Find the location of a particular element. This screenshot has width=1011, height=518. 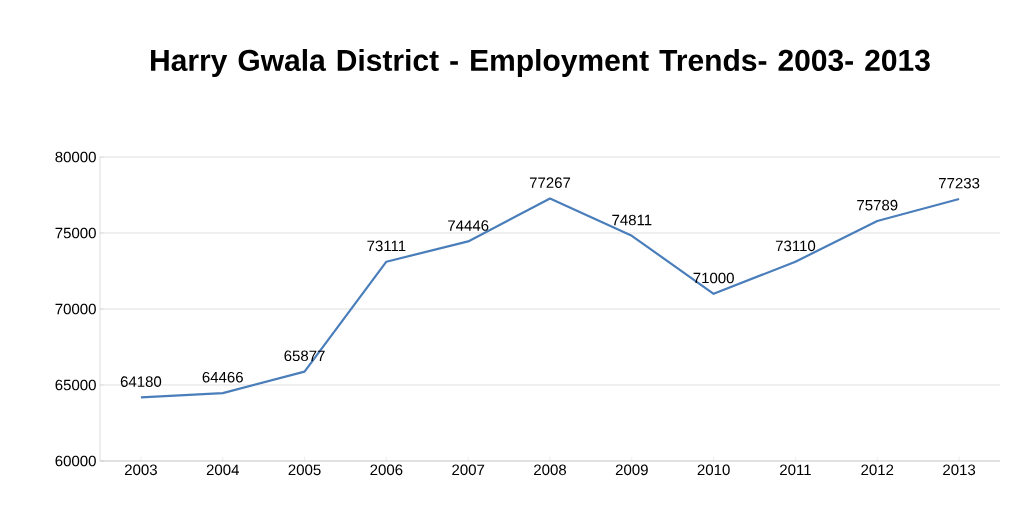

data-label: 64180 is located at coordinates (141, 381).